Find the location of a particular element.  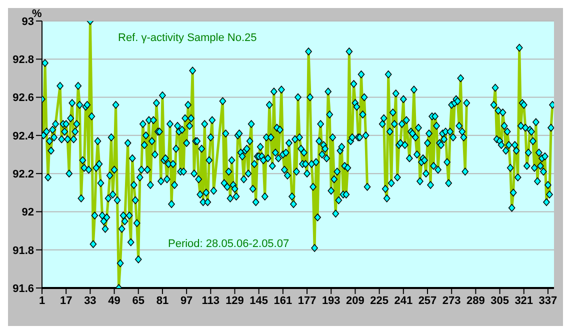

x-tick-label: 321 is located at coordinates (524, 300).